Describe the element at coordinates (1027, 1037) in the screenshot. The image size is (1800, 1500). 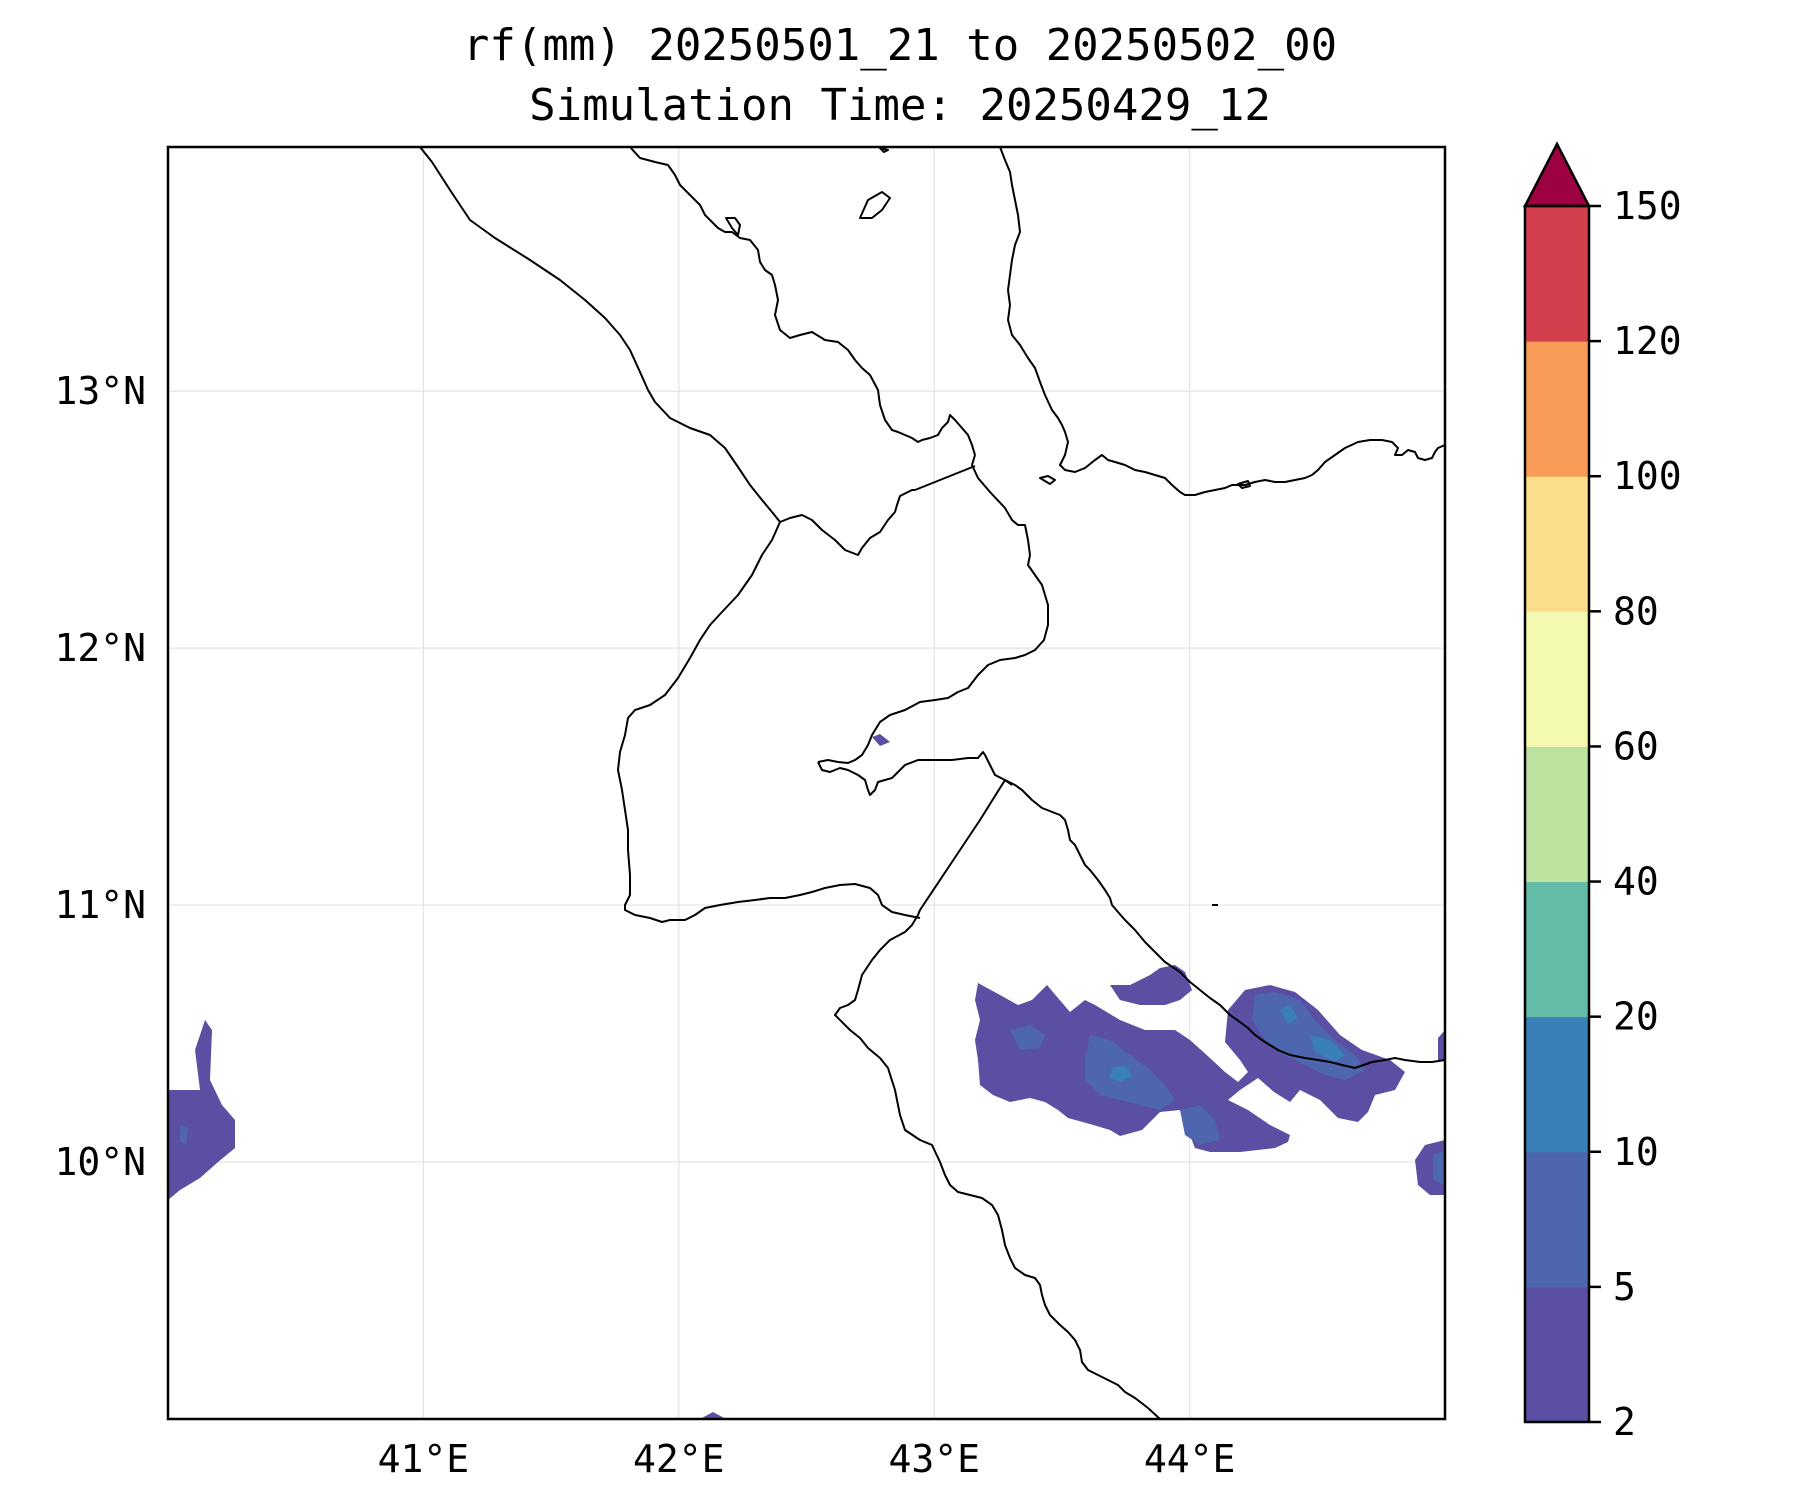
I see `rainfall-core-west-blob` at that location.